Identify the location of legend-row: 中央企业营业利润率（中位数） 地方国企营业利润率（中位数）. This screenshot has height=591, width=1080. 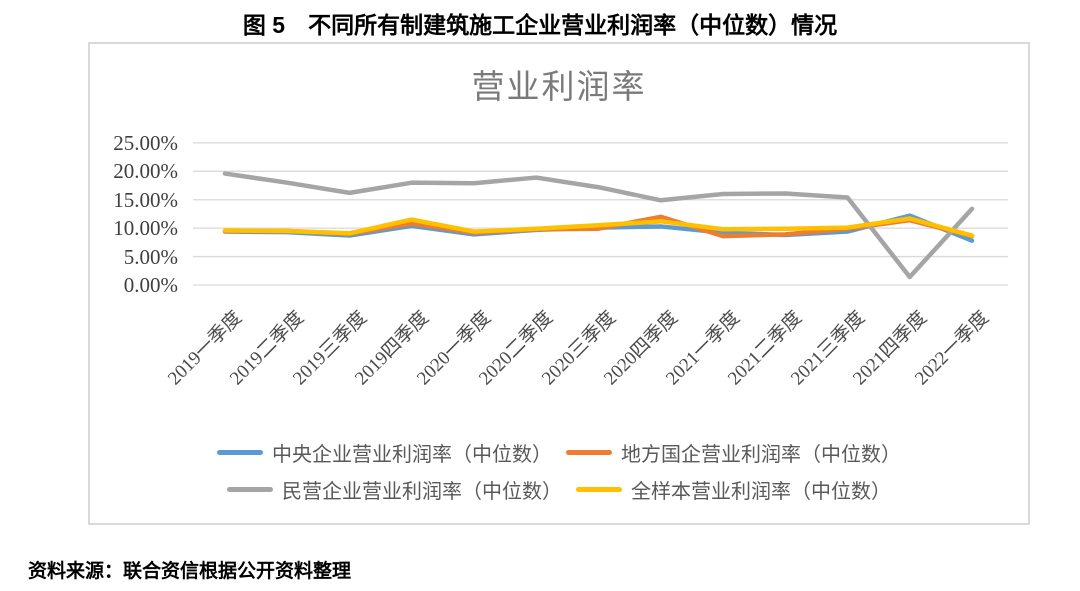
(559, 452).